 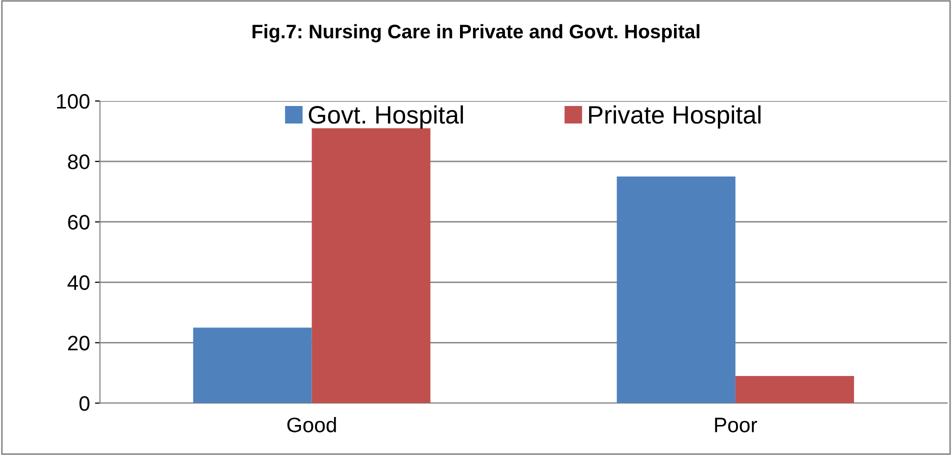 I want to click on chart-title: Fig.7: Nursing Care in Private and Govt. Hospital, so click(x=476, y=33).